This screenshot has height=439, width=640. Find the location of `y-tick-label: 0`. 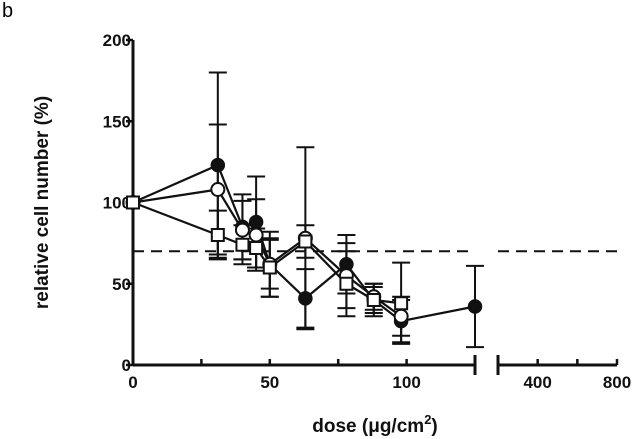

y-tick-label: 0 is located at coordinates (126, 365).